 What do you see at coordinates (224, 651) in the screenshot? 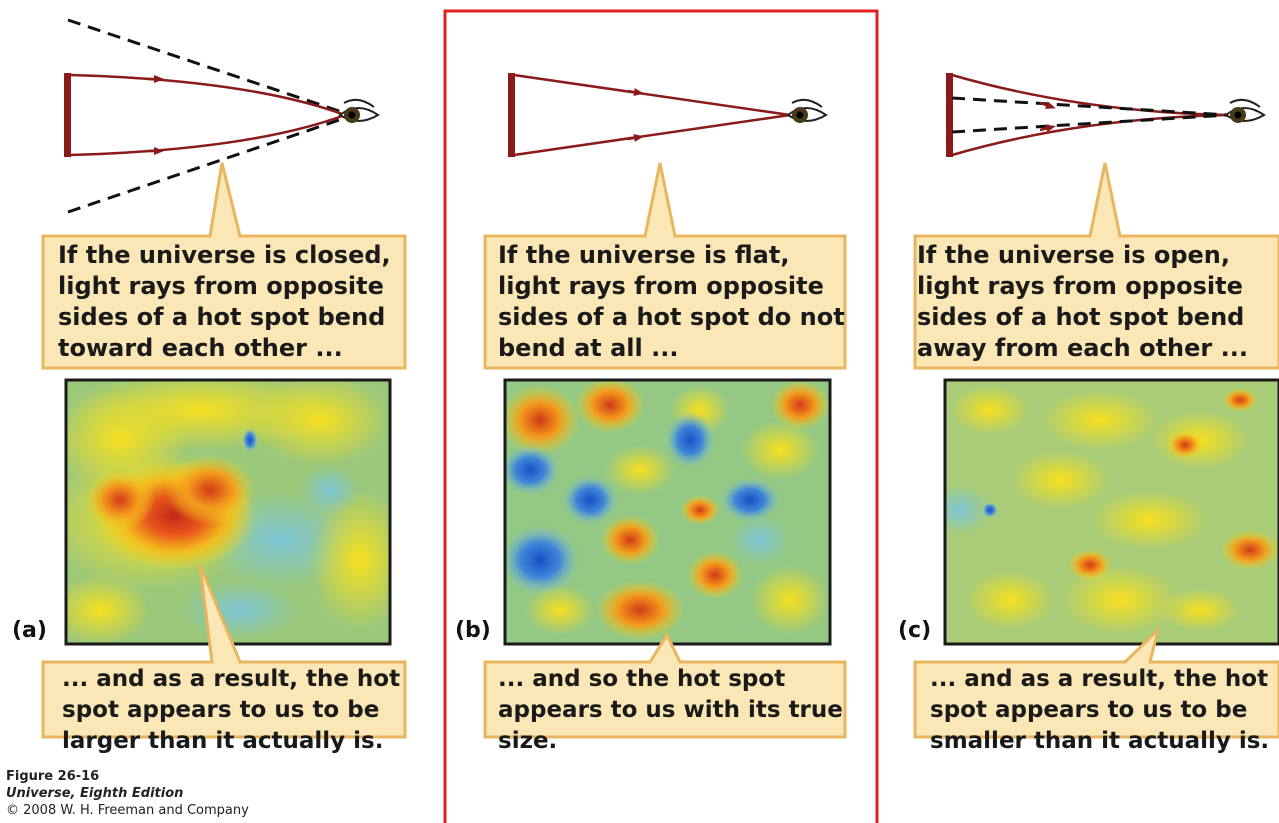
I see `callout-closed-bottom` at bounding box center [224, 651].